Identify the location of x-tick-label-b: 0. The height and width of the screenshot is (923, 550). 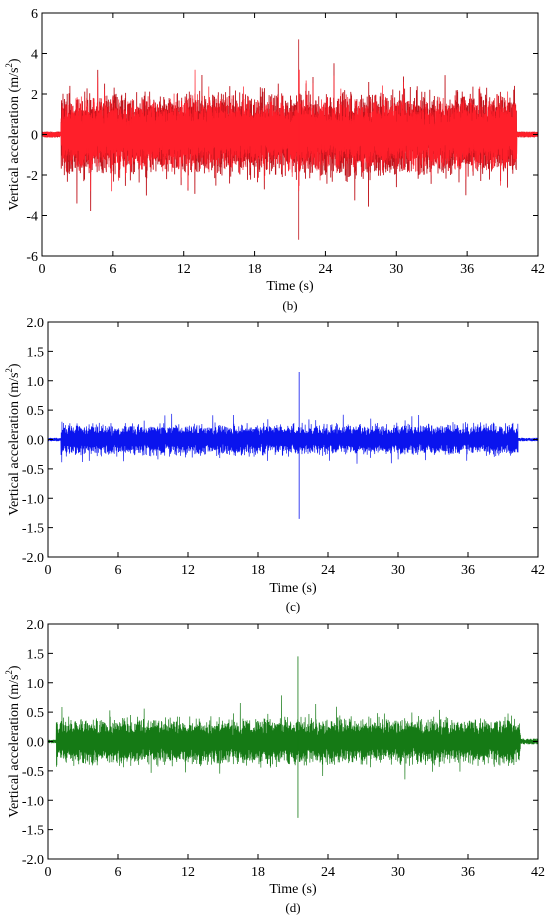
(42, 269).